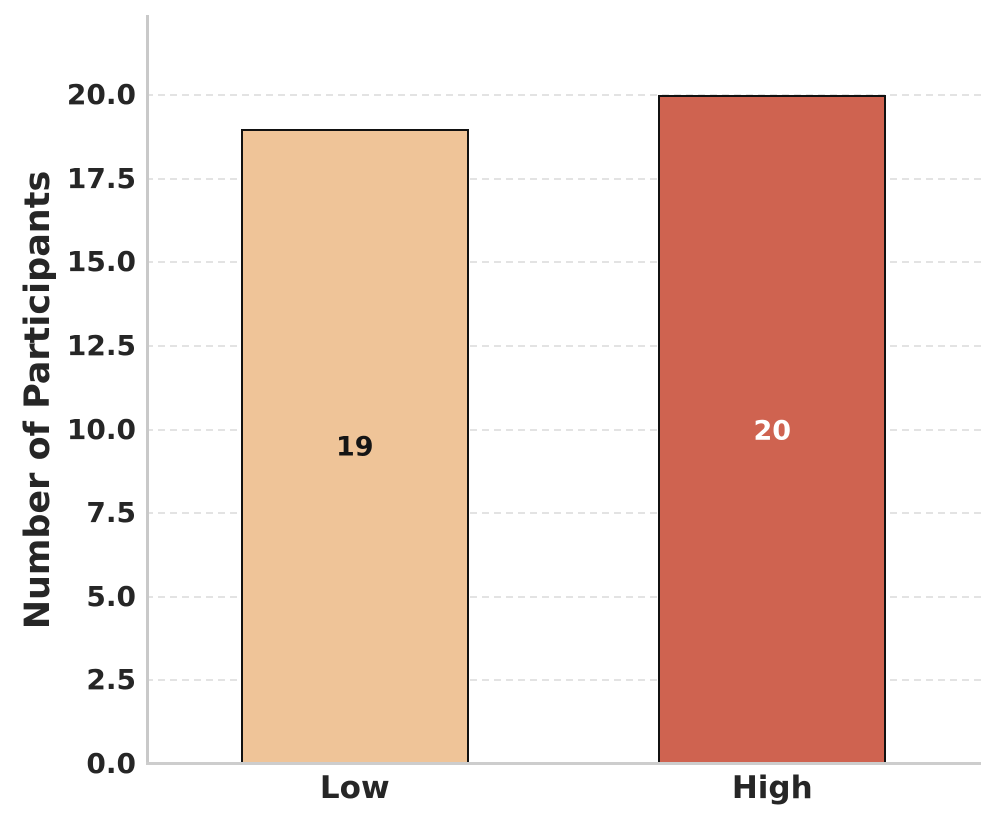 The image size is (995, 822). I want to click on y-tick-label-7.5: 7.5, so click(111, 513).